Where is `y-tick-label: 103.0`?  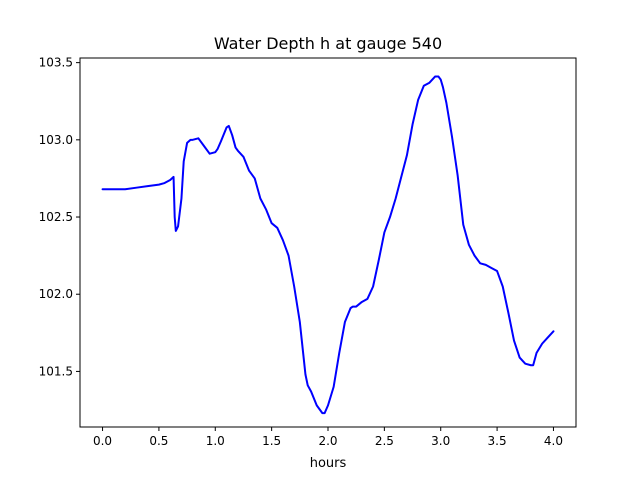 y-tick-label: 103.0 is located at coordinates (56, 140).